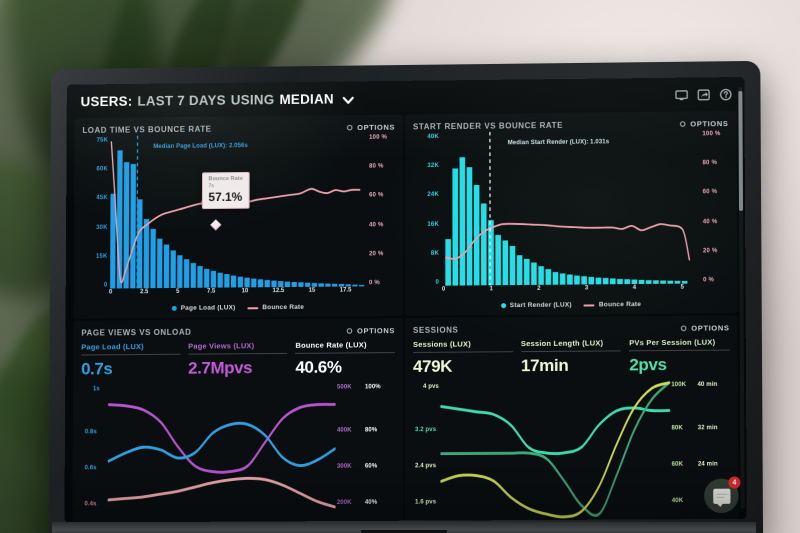 This screenshot has height=533, width=800. Describe the element at coordinates (203, 308) in the screenshot. I see `legend-item-page-load: Page Load (LUX)` at that location.